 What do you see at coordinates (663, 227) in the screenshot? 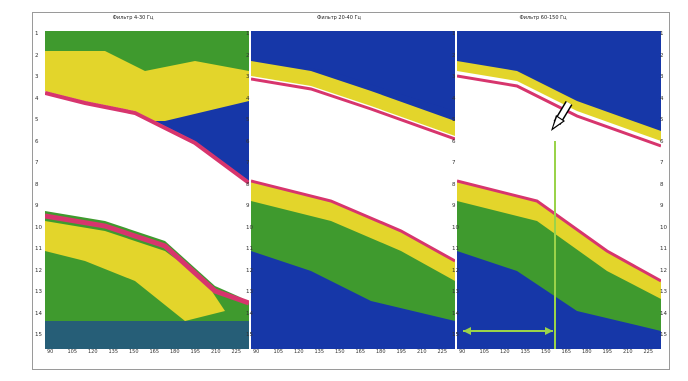
I see `panel-3-depth-tick: 10` at bounding box center [663, 227].